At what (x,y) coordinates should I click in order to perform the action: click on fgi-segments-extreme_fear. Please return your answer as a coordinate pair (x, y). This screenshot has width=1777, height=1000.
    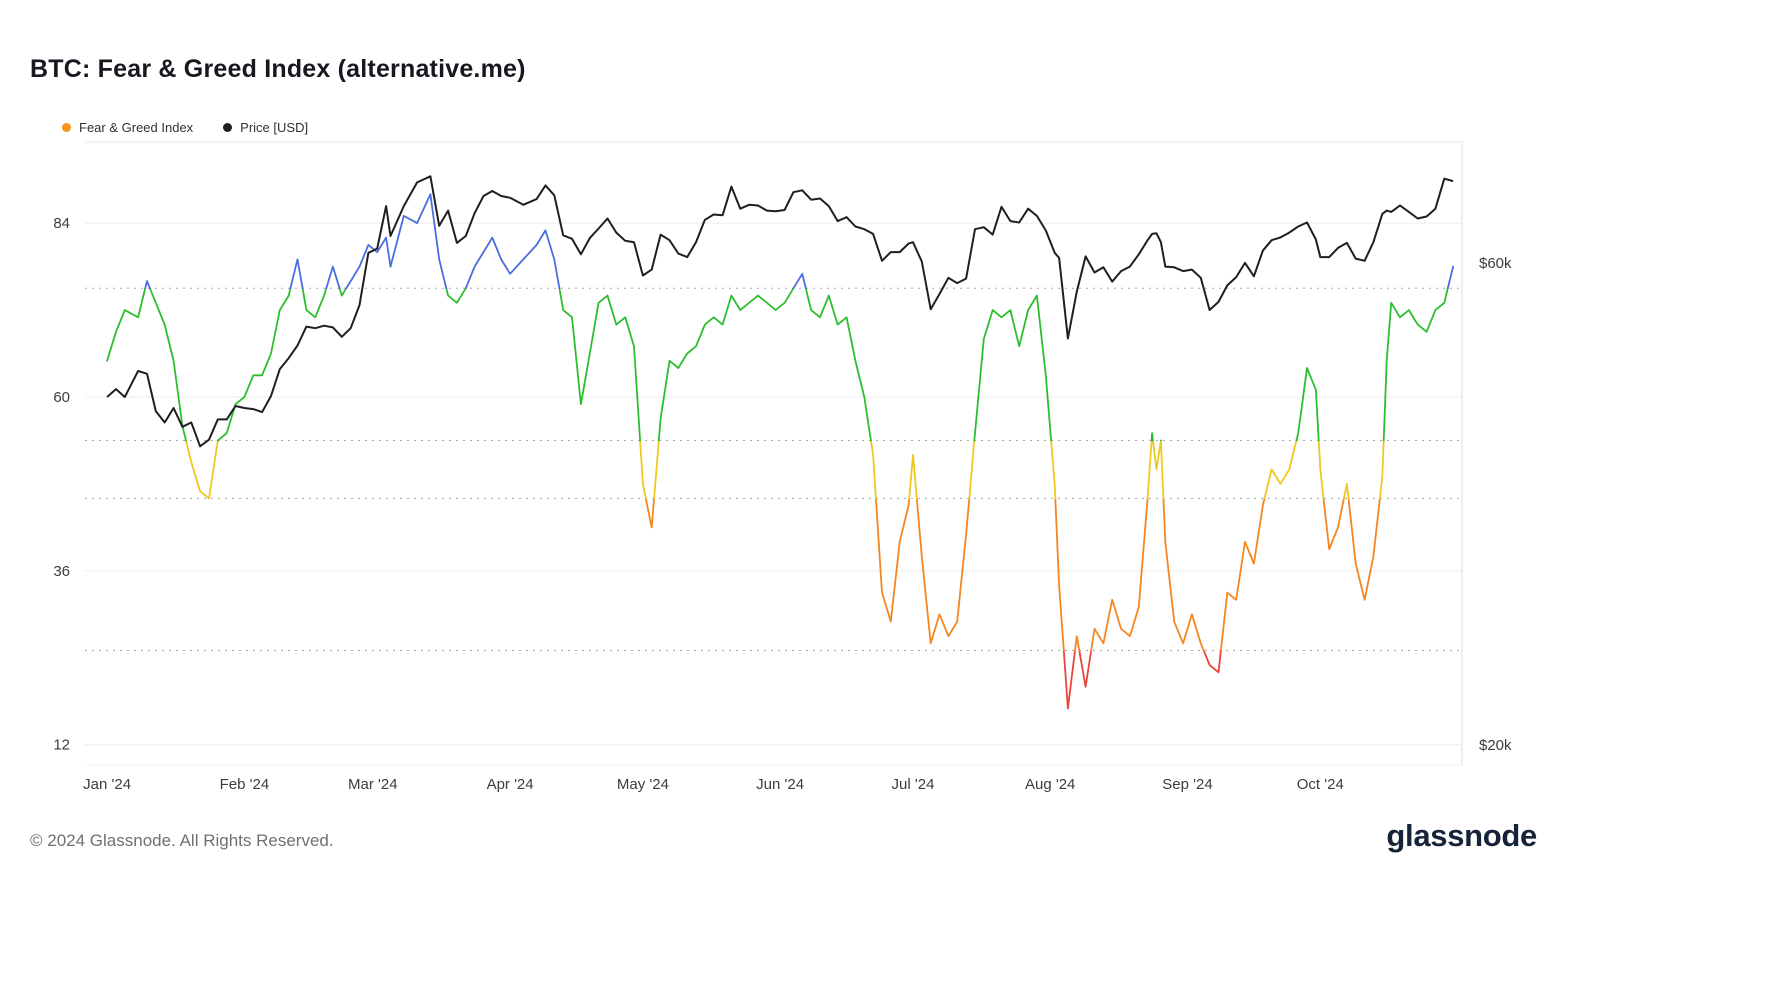
    Looking at the image, I should click on (1142, 679).